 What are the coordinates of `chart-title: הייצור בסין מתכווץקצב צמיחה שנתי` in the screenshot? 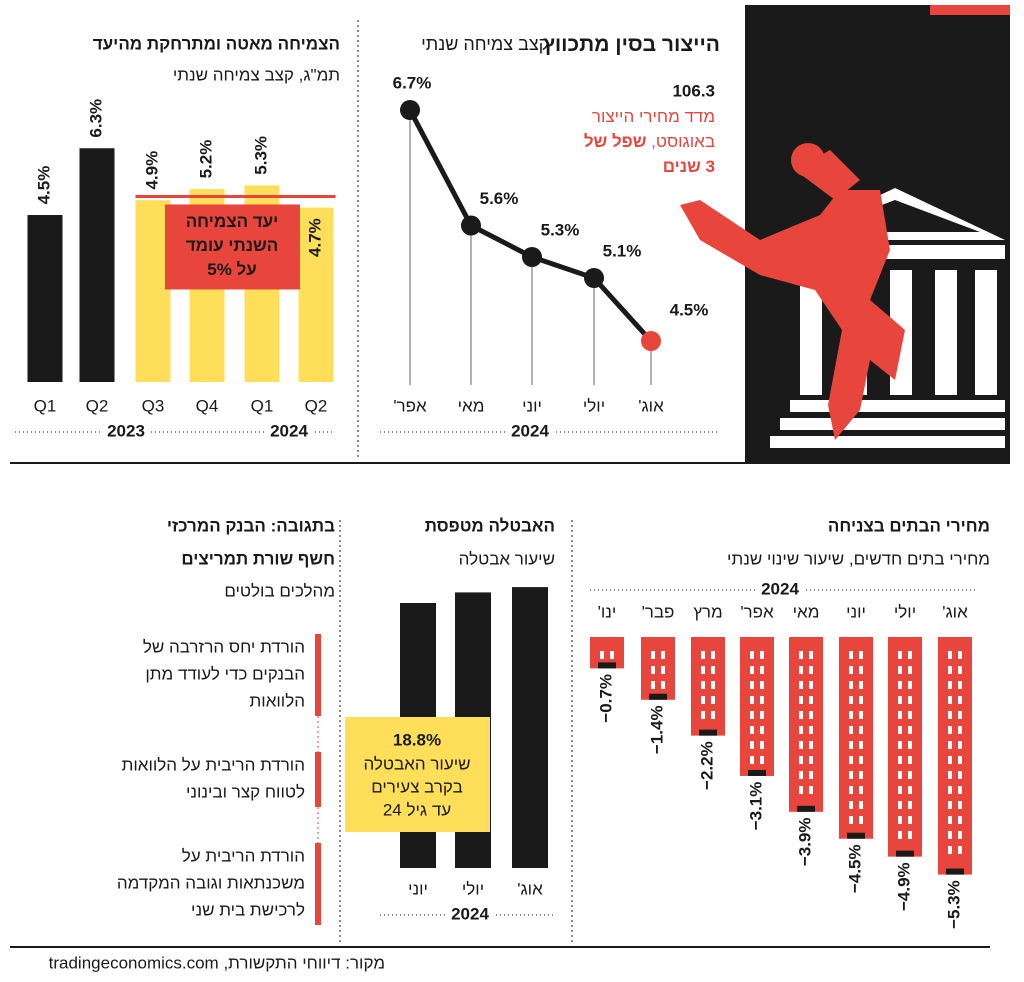 It's located at (570, 44).